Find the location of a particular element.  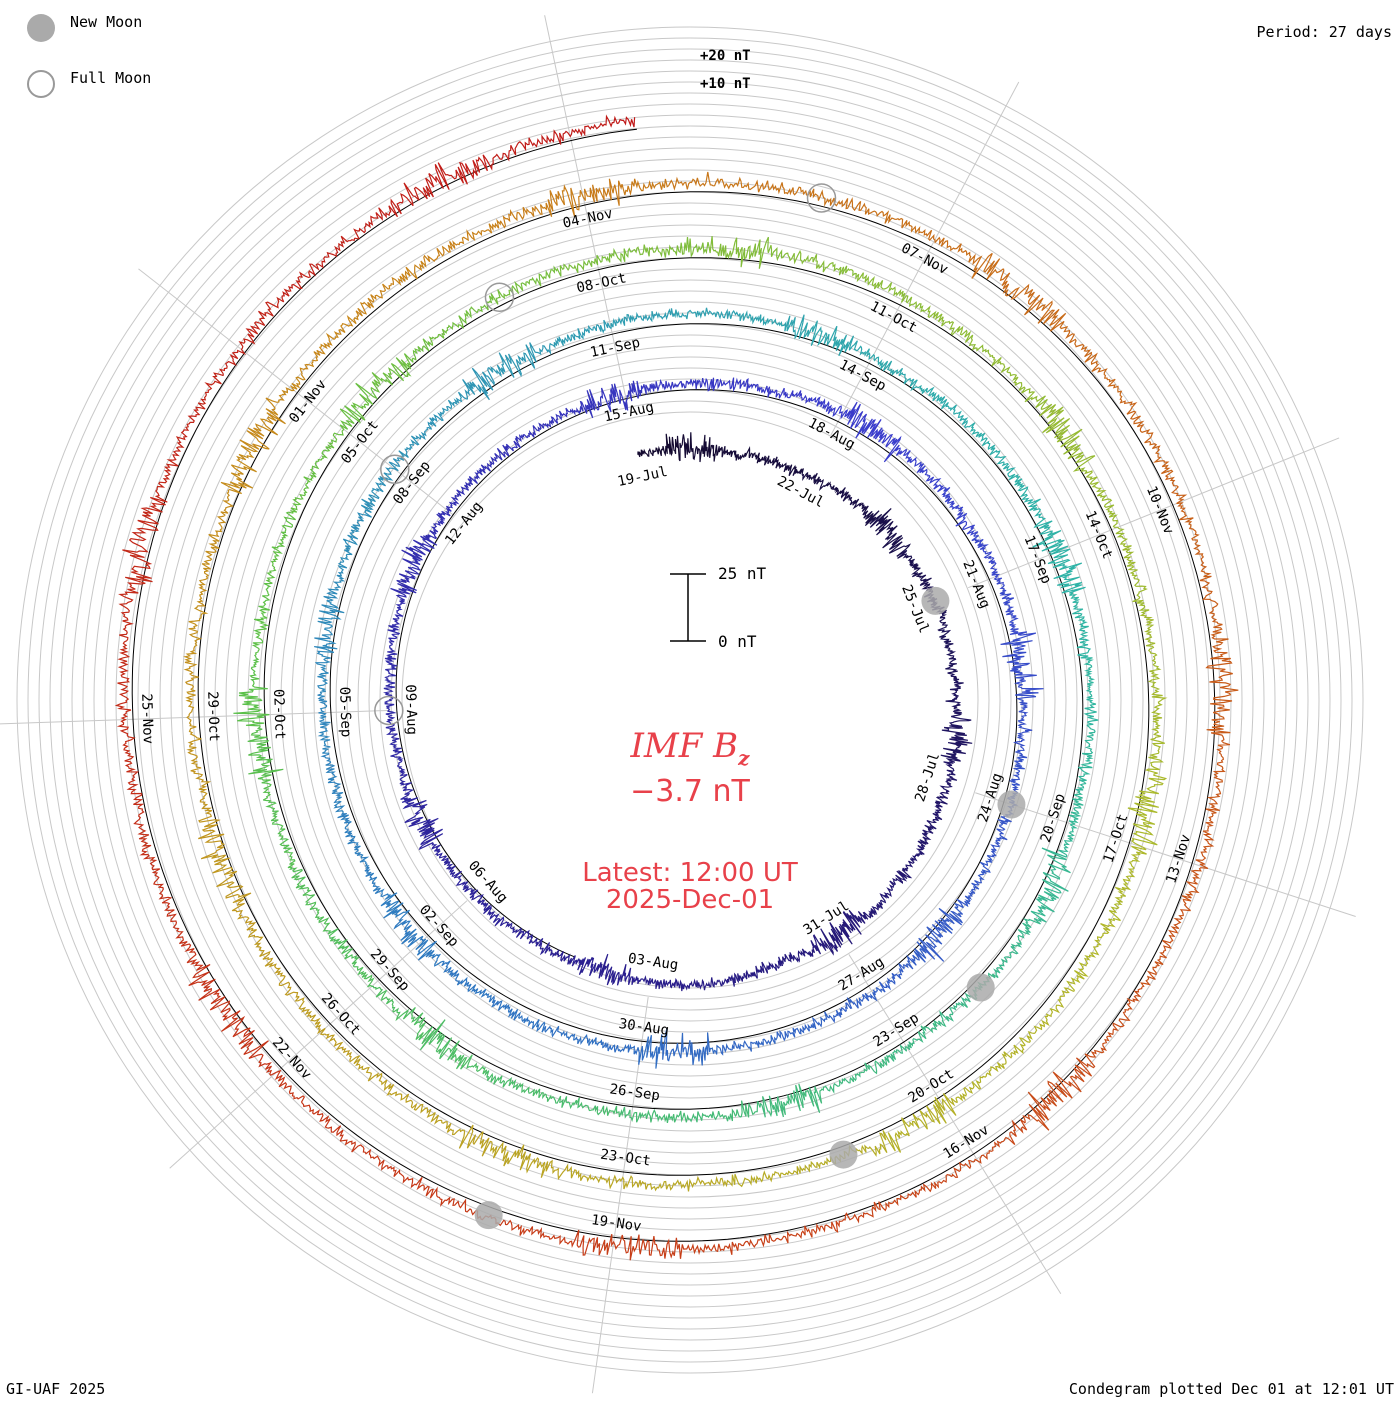

reference-labels: +20 nT +10 nT is located at coordinates (725, 70).